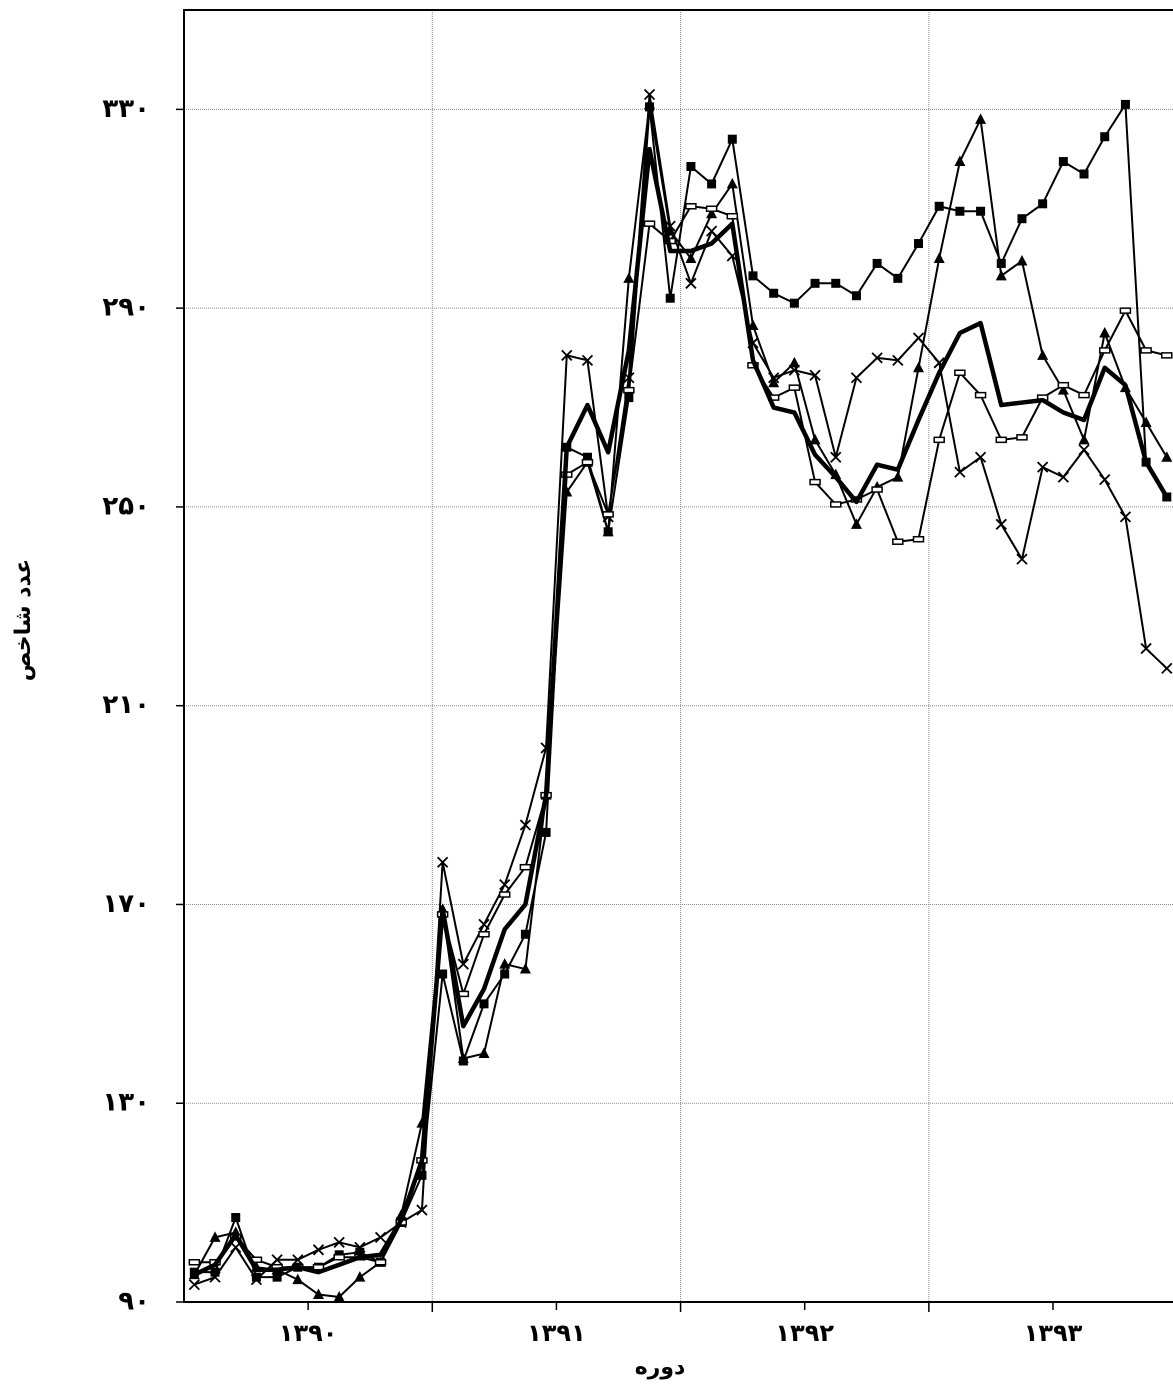 The image size is (1173, 1390). What do you see at coordinates (556, 1333) in the screenshot?
I see `x-tick-label: ۱۳۹۱` at bounding box center [556, 1333].